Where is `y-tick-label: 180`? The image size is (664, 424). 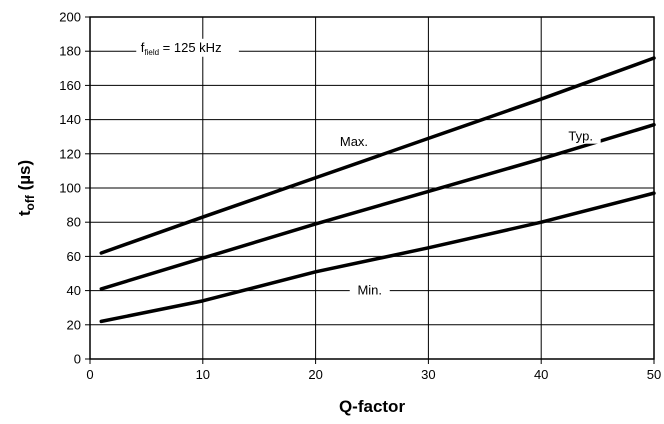 y-tick-label: 180 is located at coordinates (70, 51).